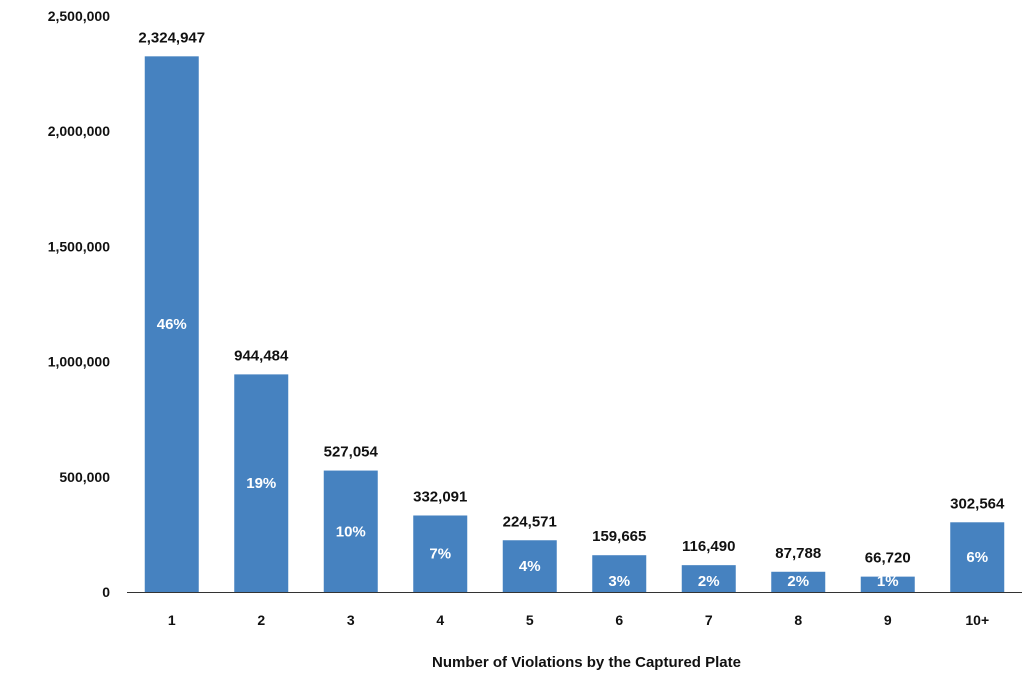  I want to click on bar-percent-label: 10%, so click(351, 531).